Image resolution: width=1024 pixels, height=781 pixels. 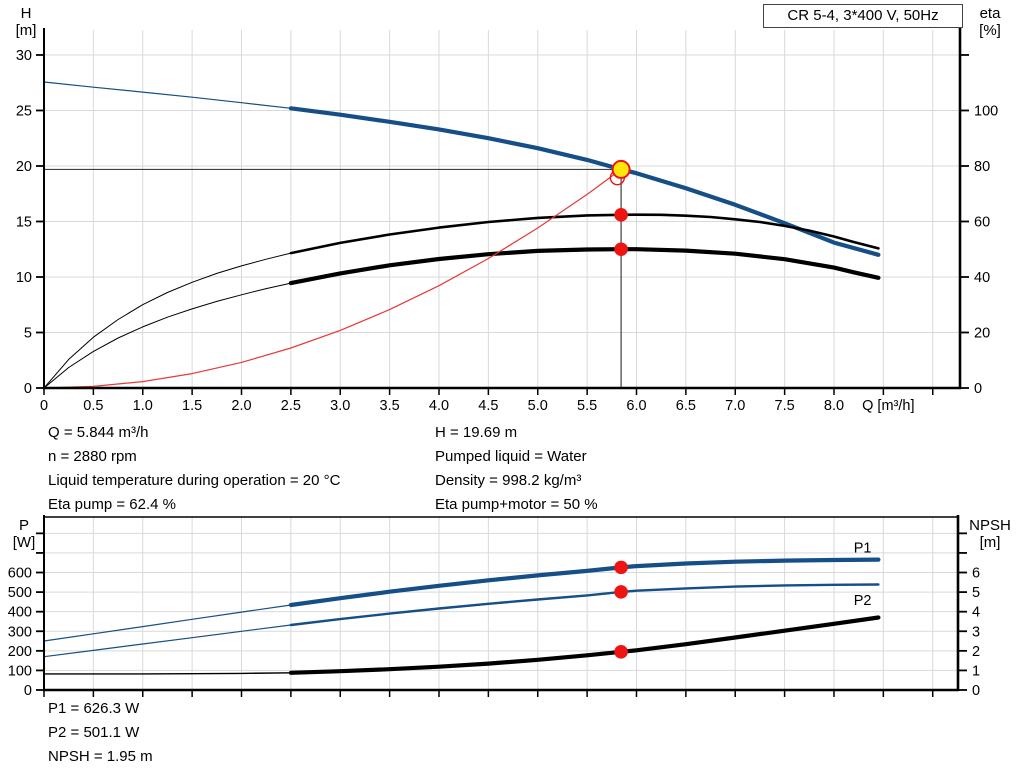 I want to click on npsh-axis-title: NPSH, so click(x=990, y=525).